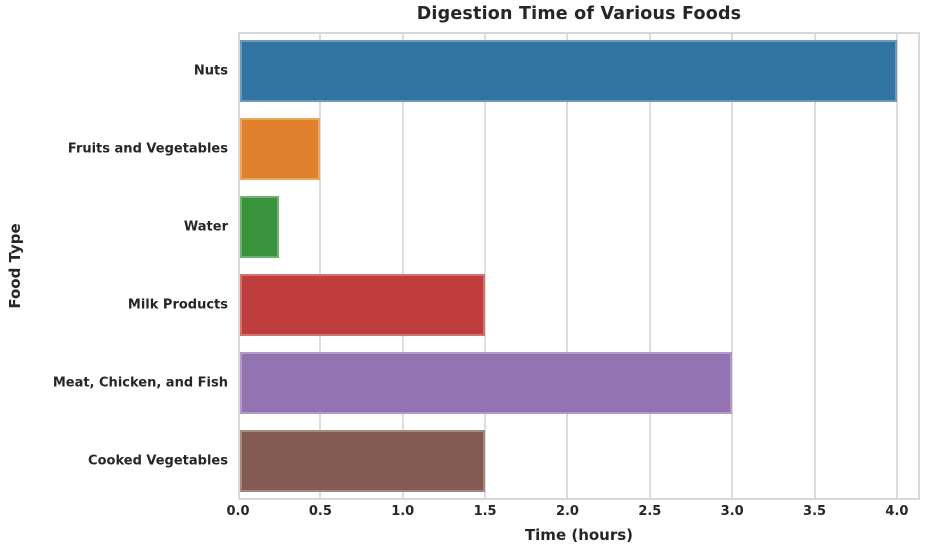 This screenshot has width=940, height=558. Describe the element at coordinates (205, 227) in the screenshot. I see `y-tick-label: Water` at that location.